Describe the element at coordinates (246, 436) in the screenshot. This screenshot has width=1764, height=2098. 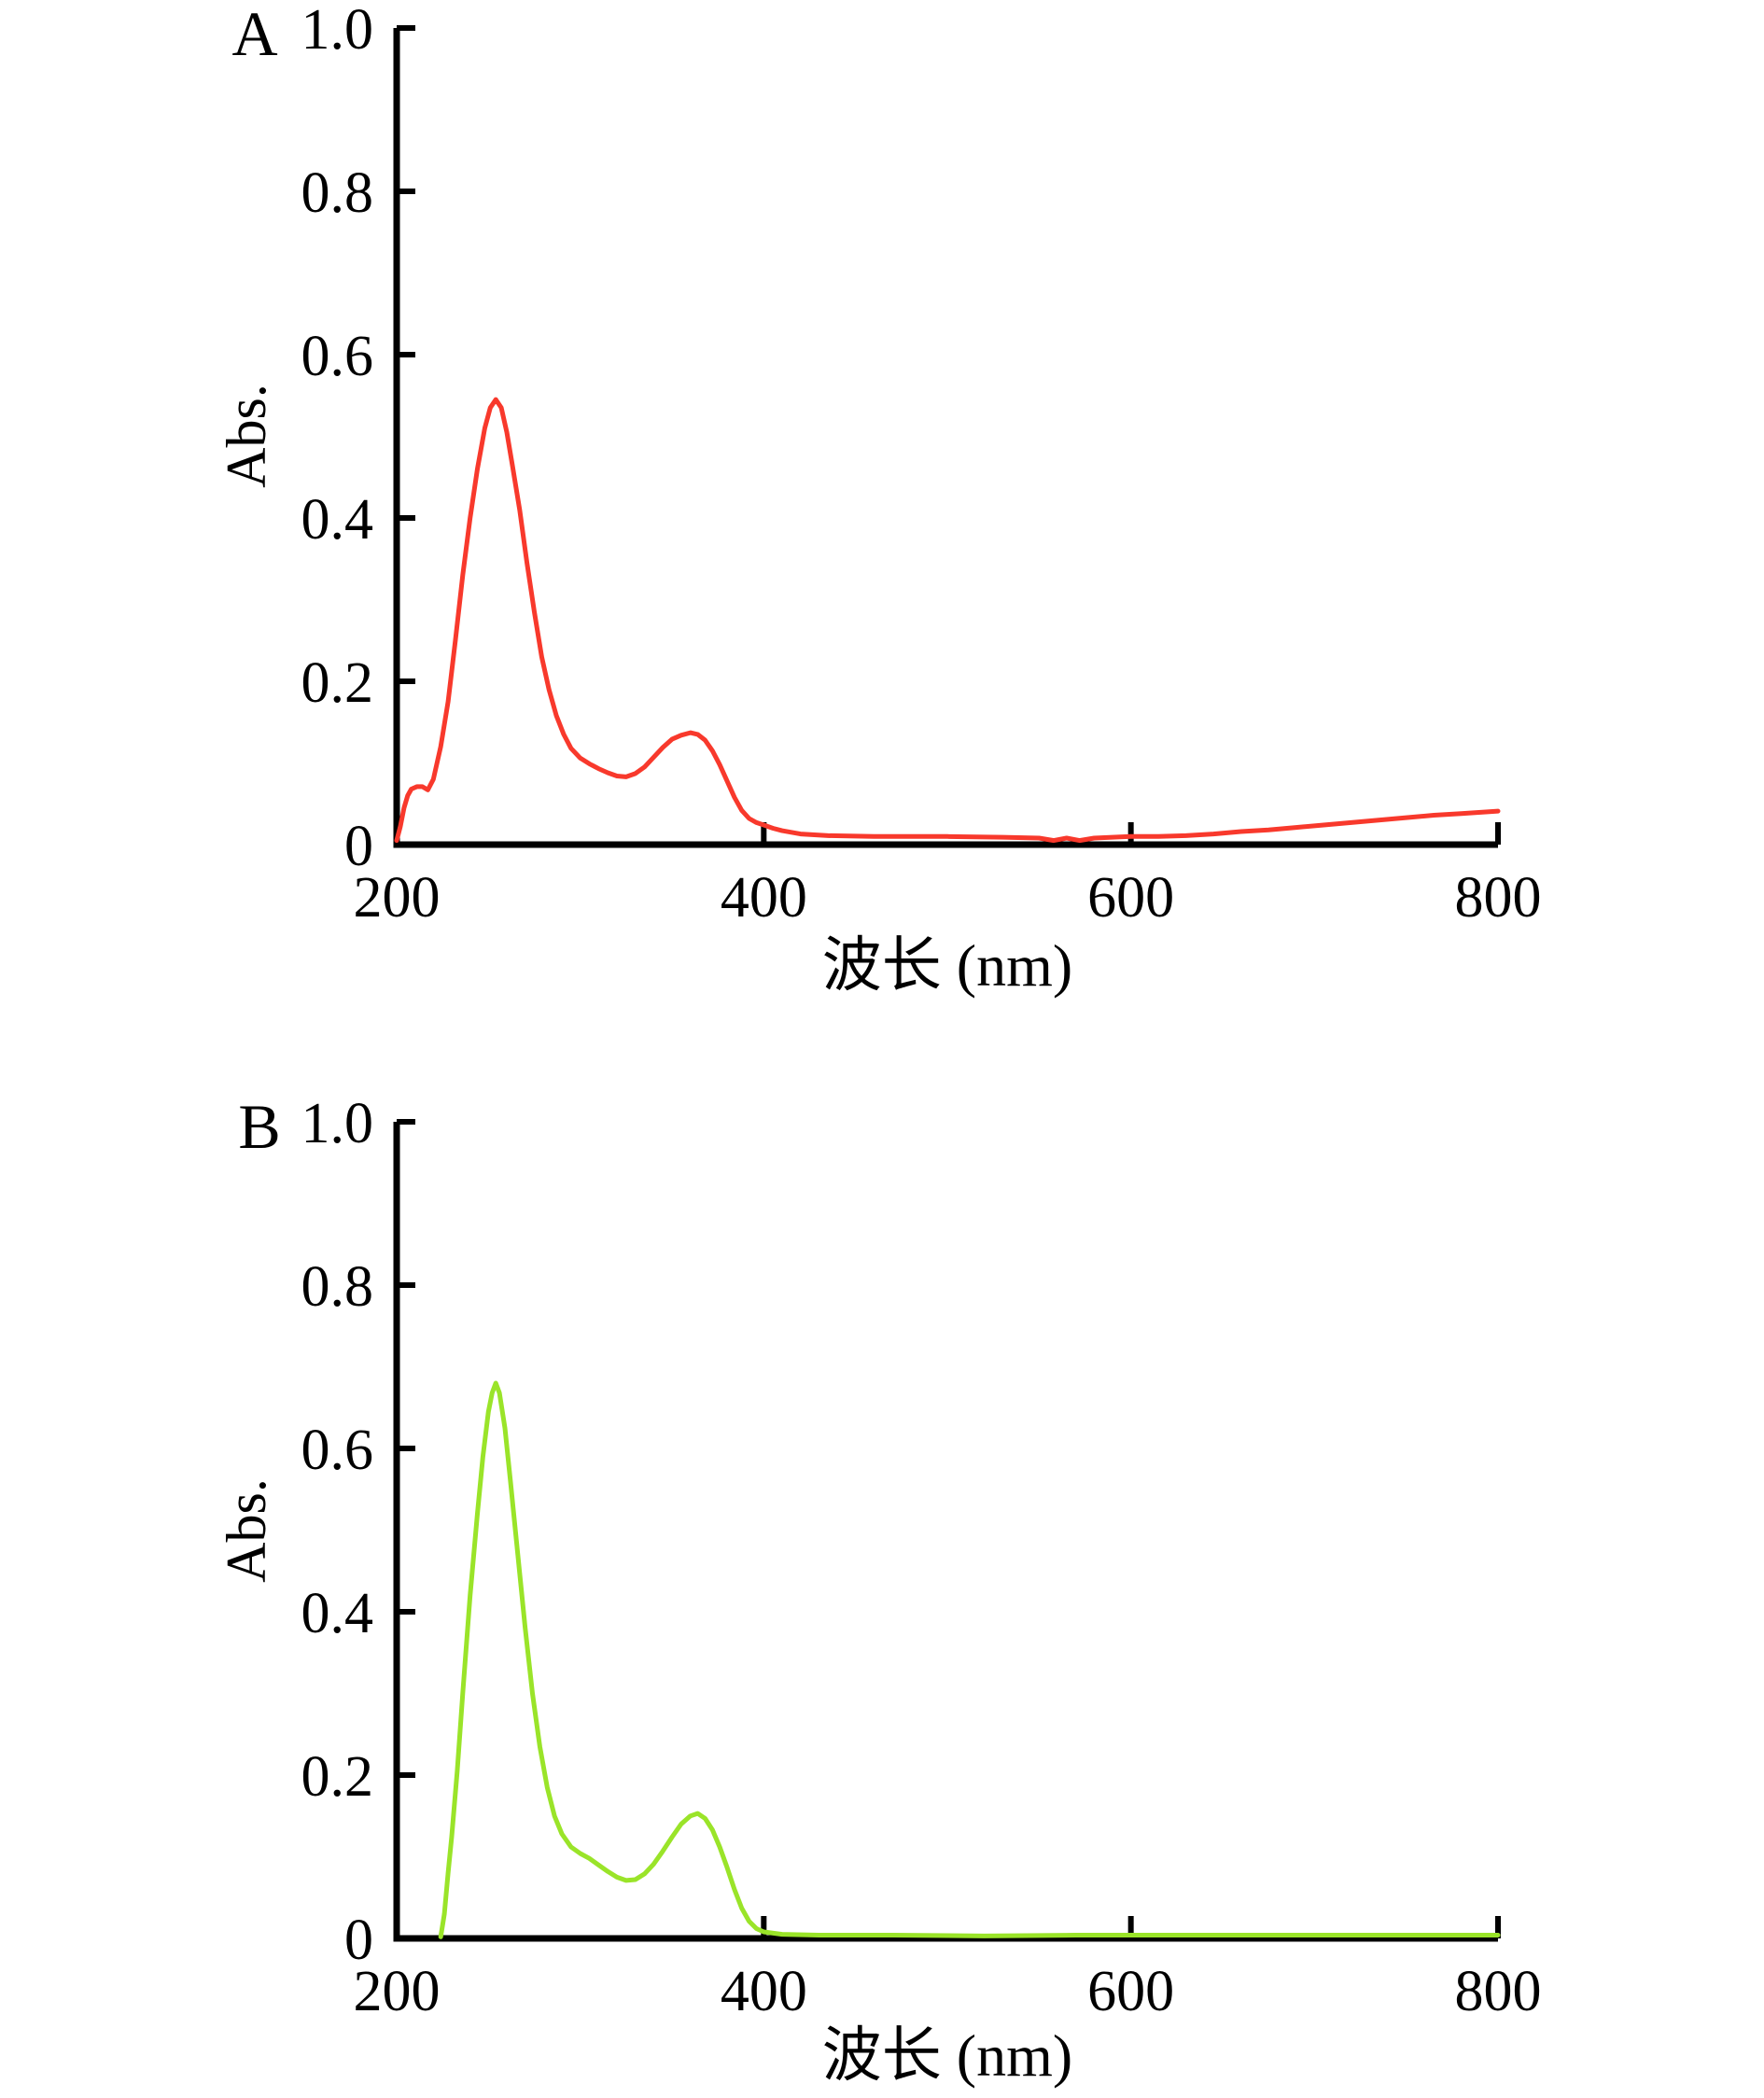
I see `panel-a-y-axis-title: Abs.` at that location.